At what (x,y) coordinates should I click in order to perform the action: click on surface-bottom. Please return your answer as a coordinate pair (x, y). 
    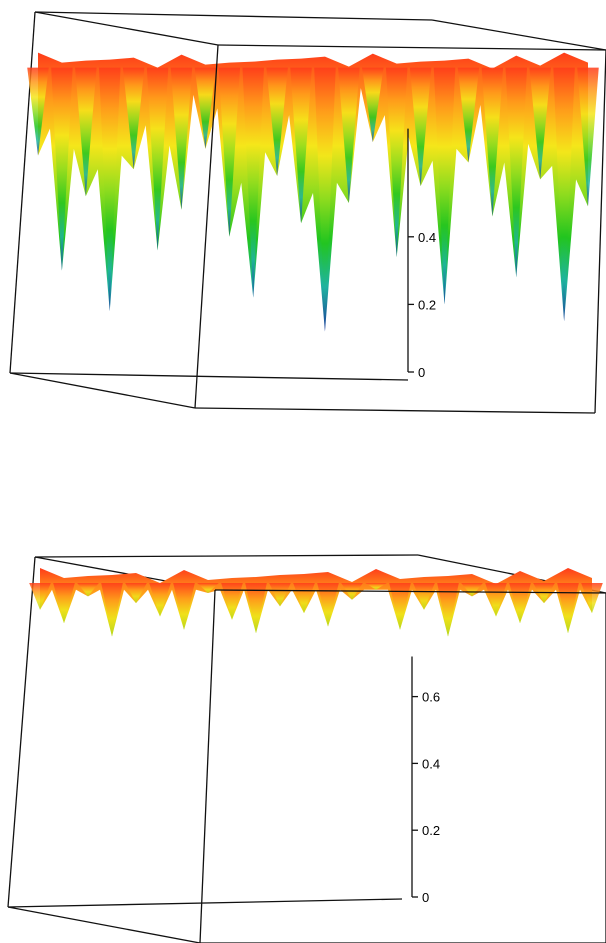
    Looking at the image, I should click on (316, 602).